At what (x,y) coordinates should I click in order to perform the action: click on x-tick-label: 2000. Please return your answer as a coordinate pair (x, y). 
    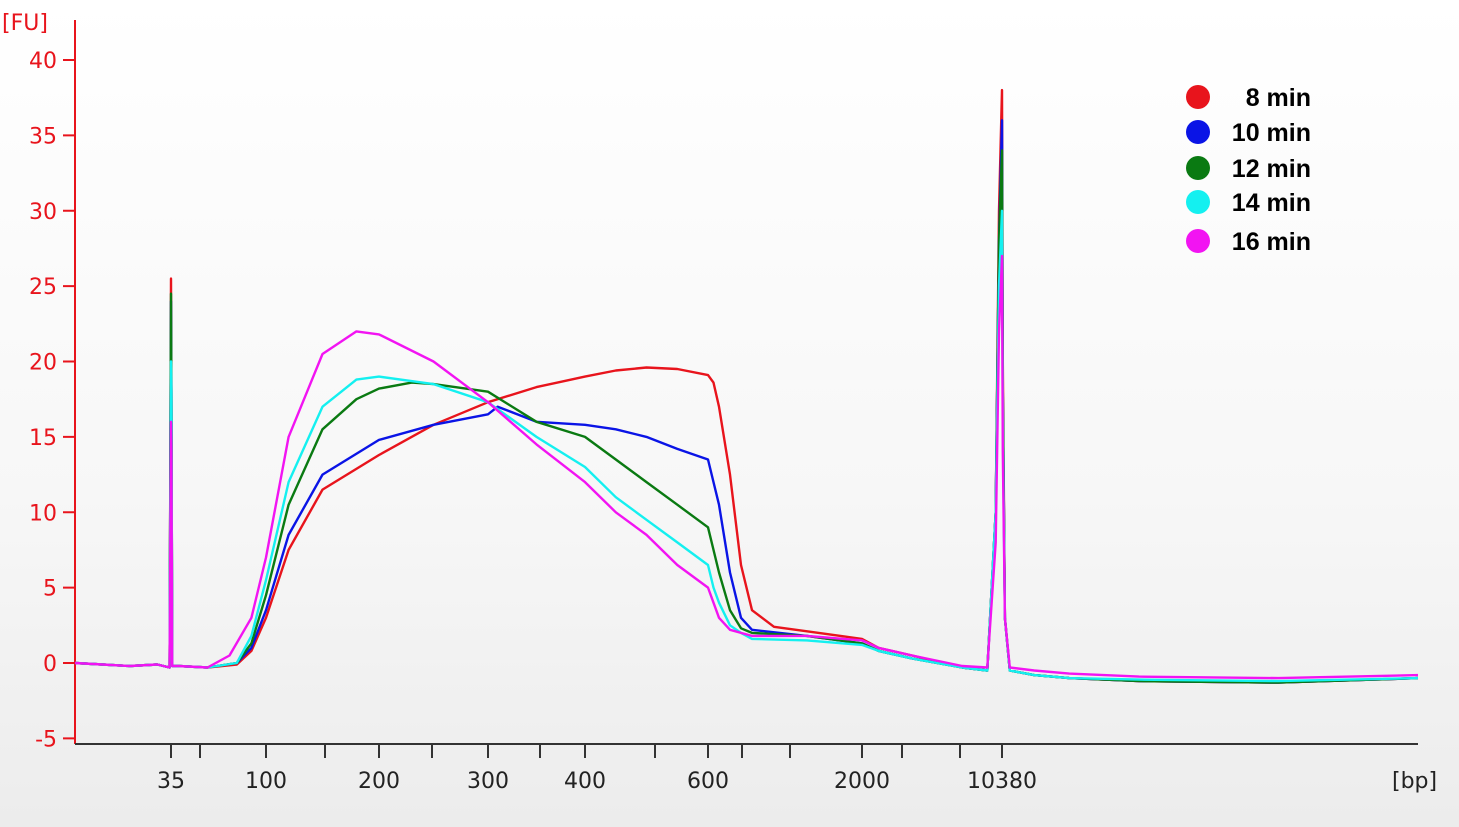
    Looking at the image, I should click on (862, 781).